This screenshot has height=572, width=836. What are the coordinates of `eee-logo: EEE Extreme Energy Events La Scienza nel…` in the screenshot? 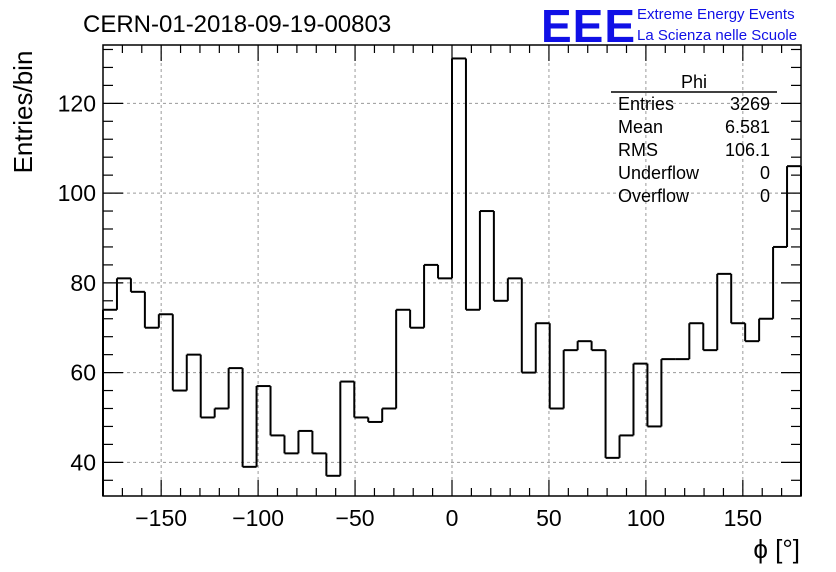 It's located at (669, 26).